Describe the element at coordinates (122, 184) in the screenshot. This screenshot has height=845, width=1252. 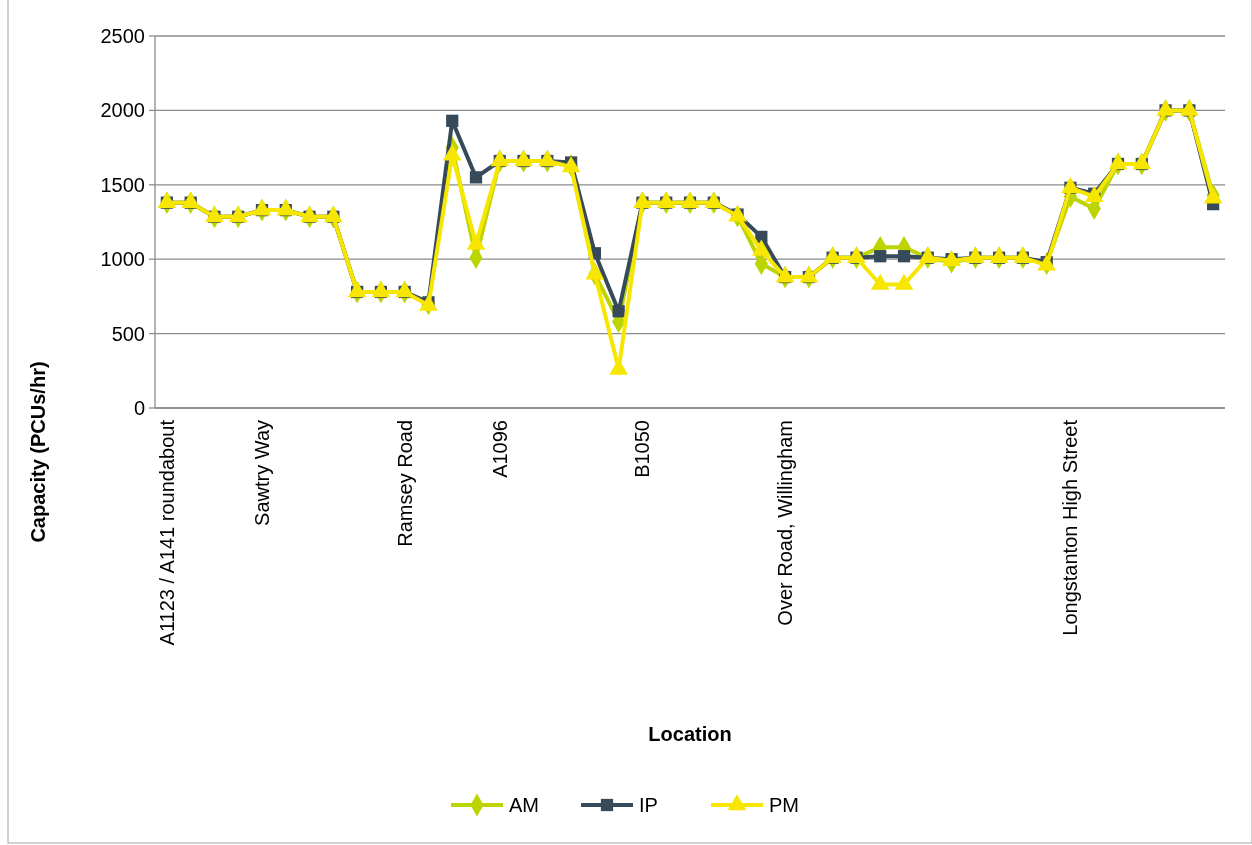
I see `y-tick-label: 1500` at that location.